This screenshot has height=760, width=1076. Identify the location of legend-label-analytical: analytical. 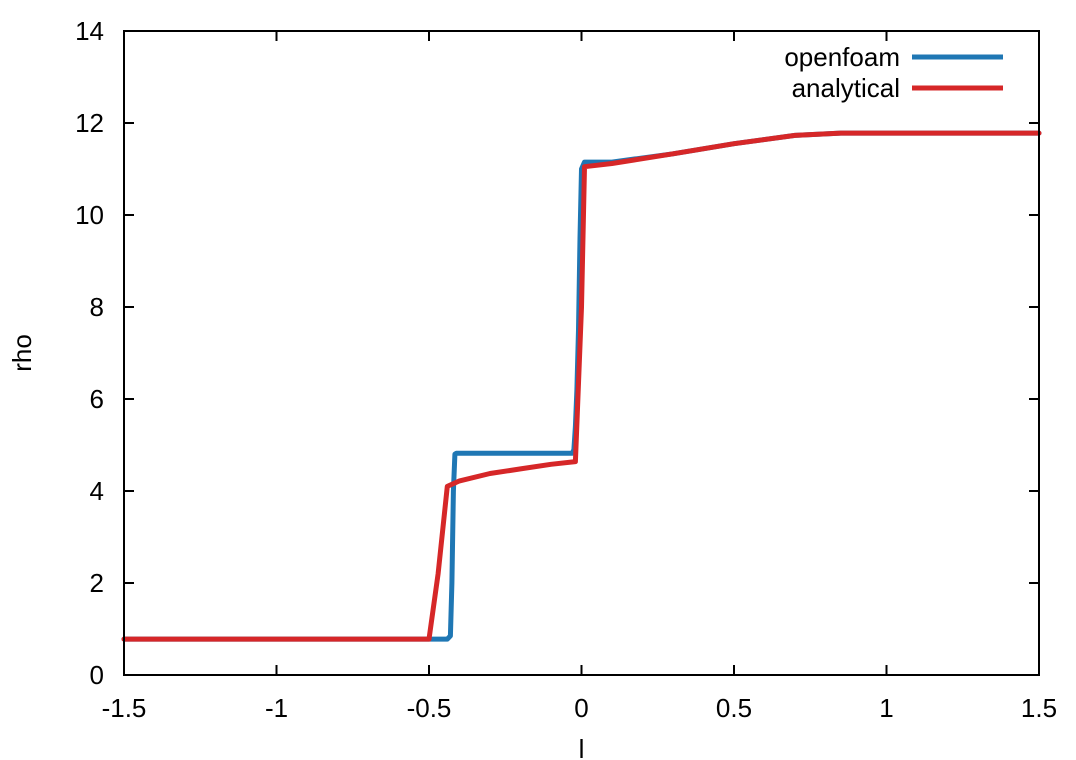
(846, 88).